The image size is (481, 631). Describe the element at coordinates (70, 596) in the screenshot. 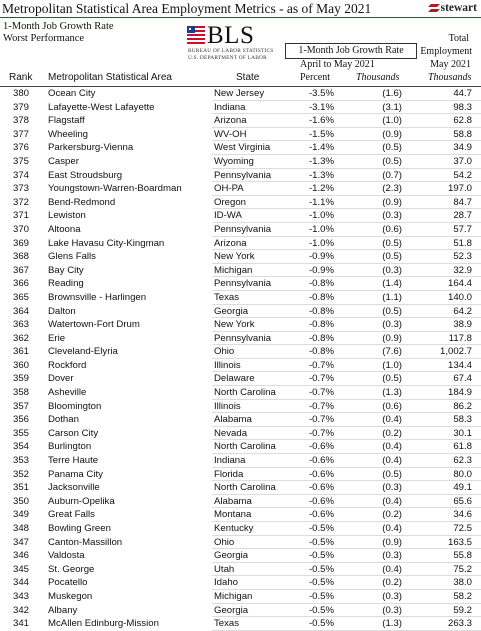

I see `msa-cell: Muskegon` at that location.